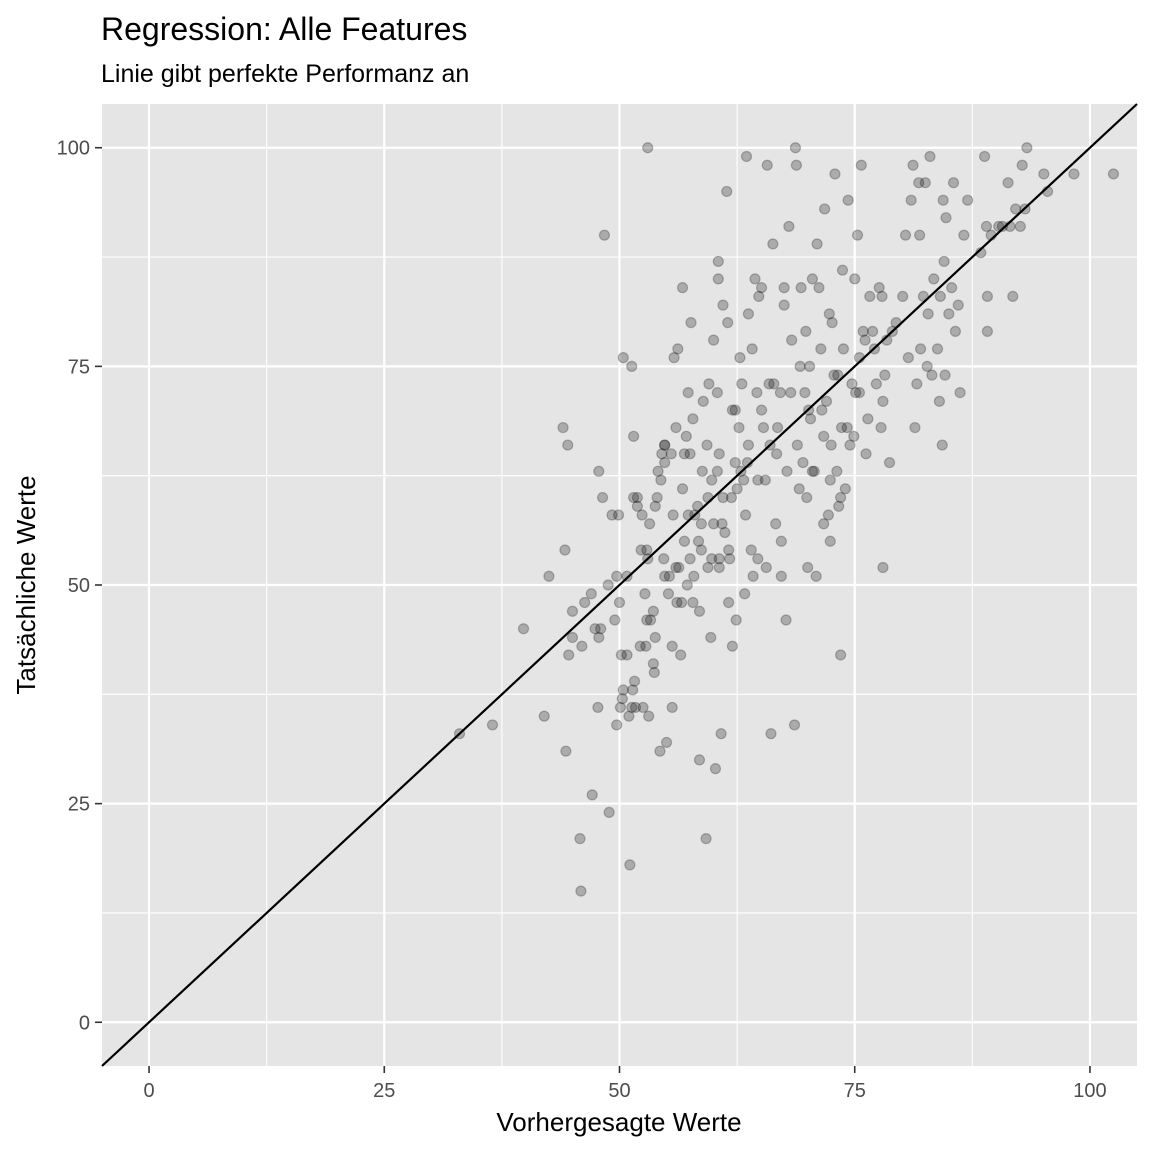 This screenshot has height=1152, width=1152. Describe the element at coordinates (79, 586) in the screenshot. I see `y-axis-ticks: 0 25 50 75 100` at that location.